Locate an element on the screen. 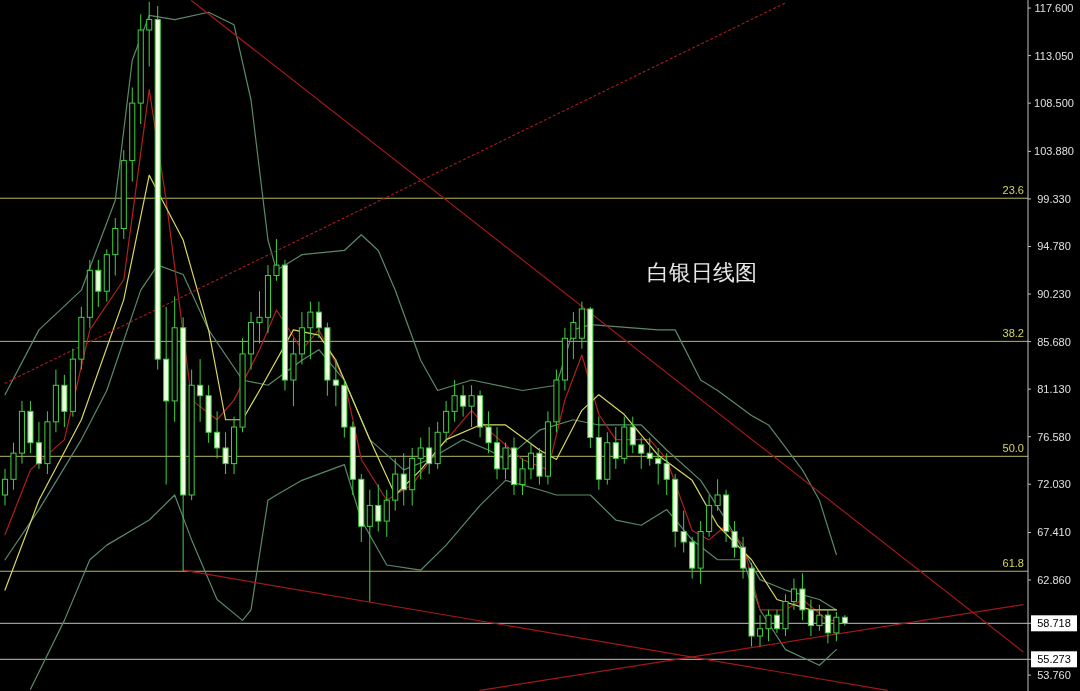  y-tick-label: 113.050 is located at coordinates (1054, 55).